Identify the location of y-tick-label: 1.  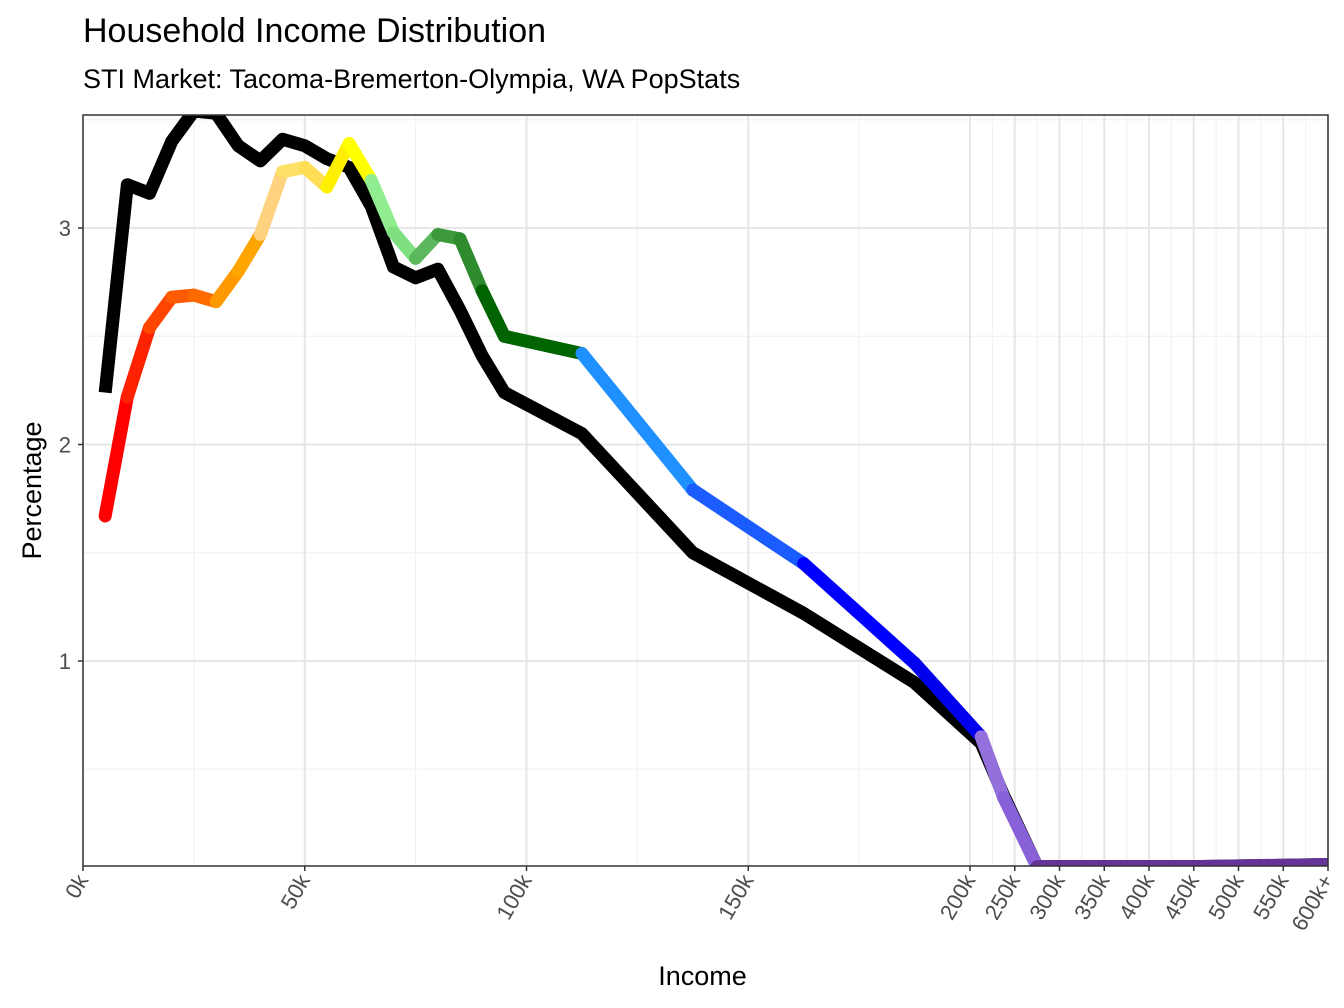
(65, 661).